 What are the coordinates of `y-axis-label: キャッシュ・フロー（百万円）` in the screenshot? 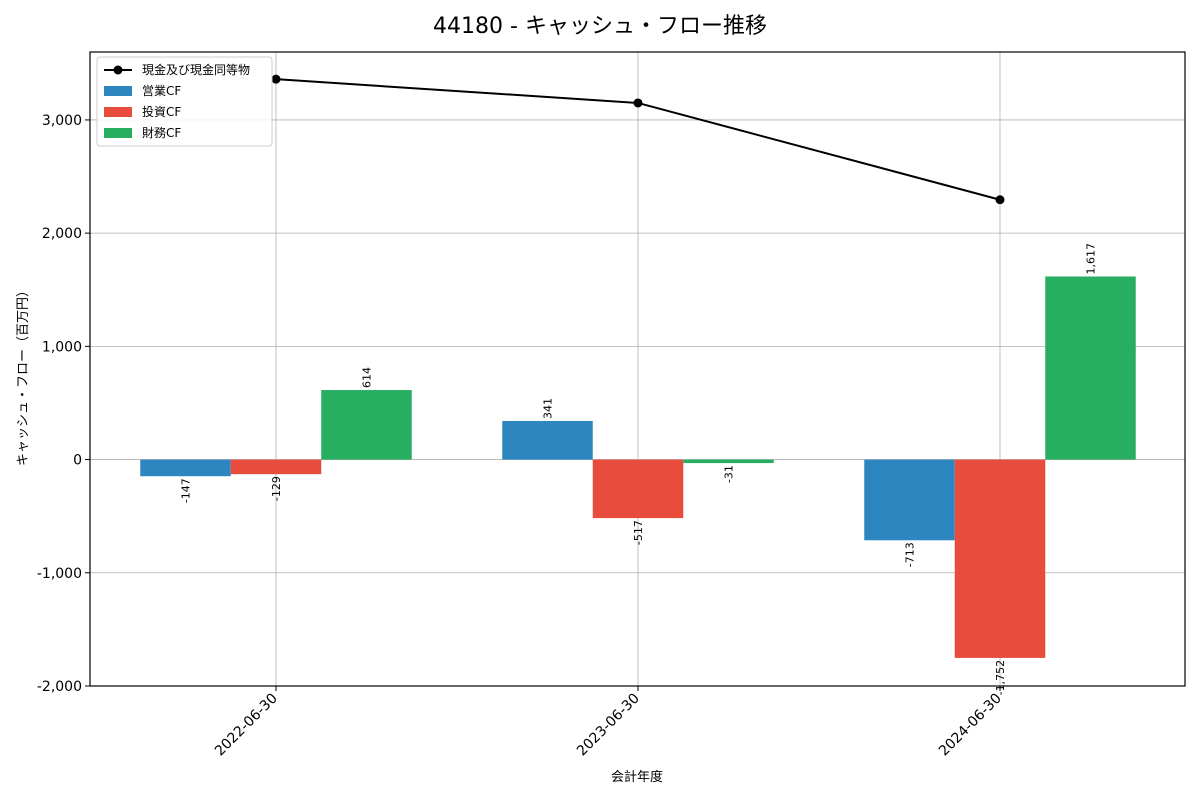 It's located at (23, 375).